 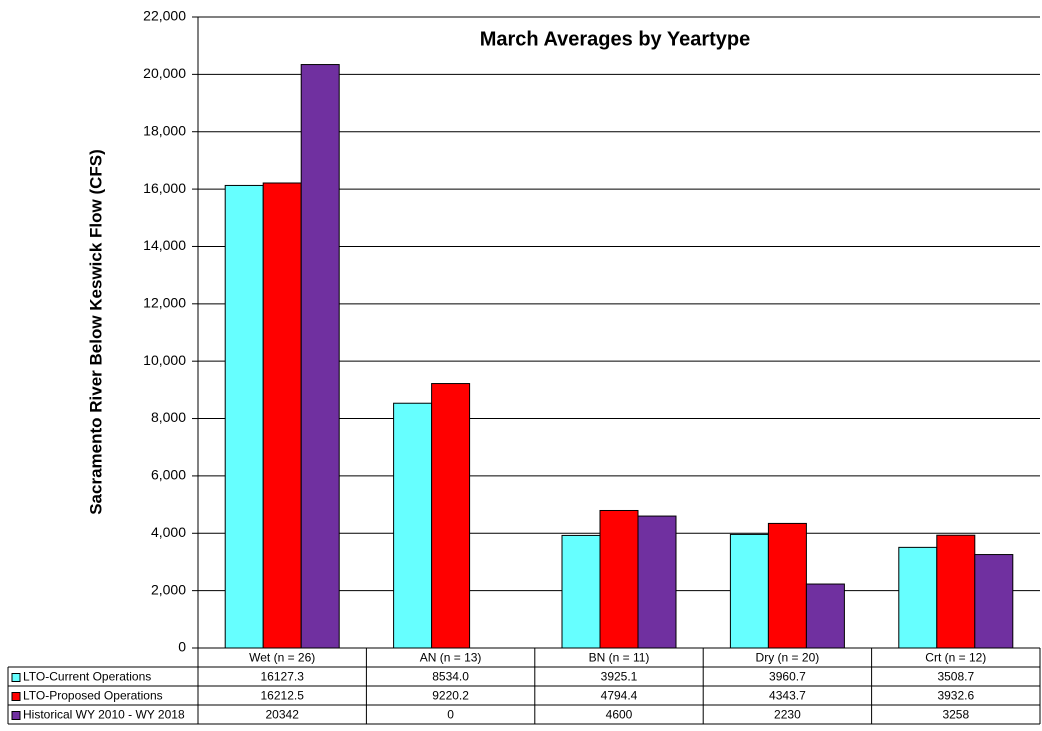 I want to click on y-tick-label: 22,000, so click(x=164, y=16).